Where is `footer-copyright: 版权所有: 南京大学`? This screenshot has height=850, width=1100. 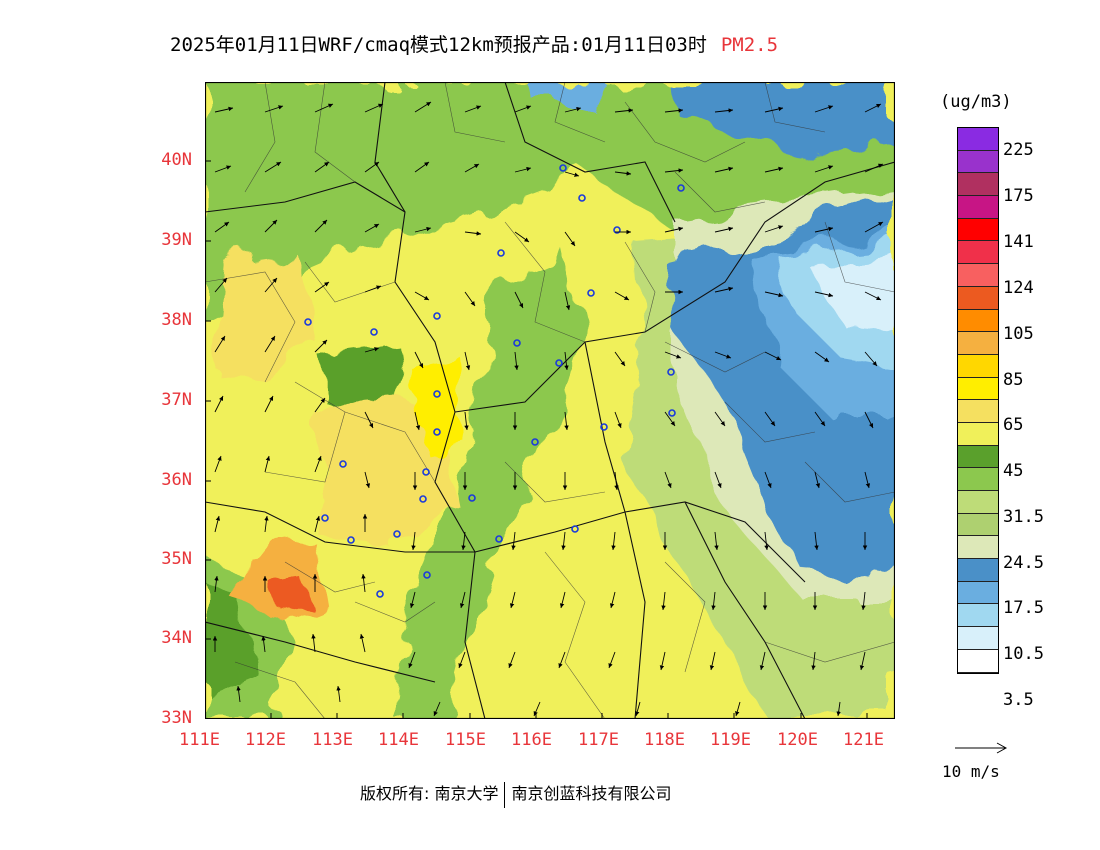 footer-copyright: 版权所有: 南京大学 is located at coordinates (429, 793).